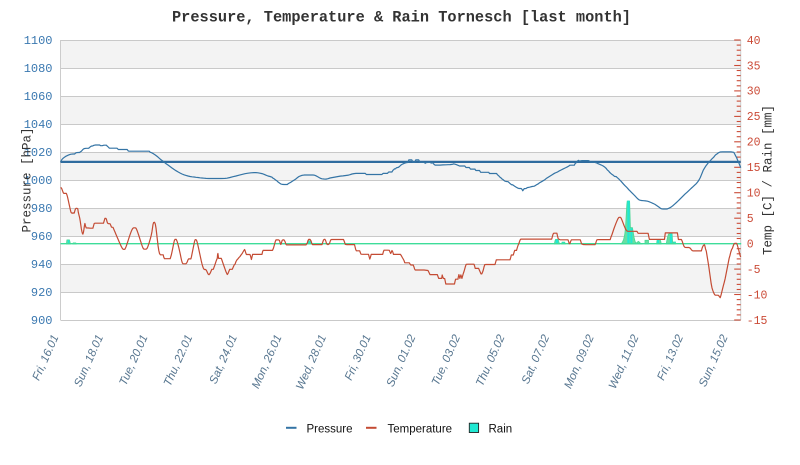  Describe the element at coordinates (754, 41) in the screenshot. I see `svg-text: 40` at that location.